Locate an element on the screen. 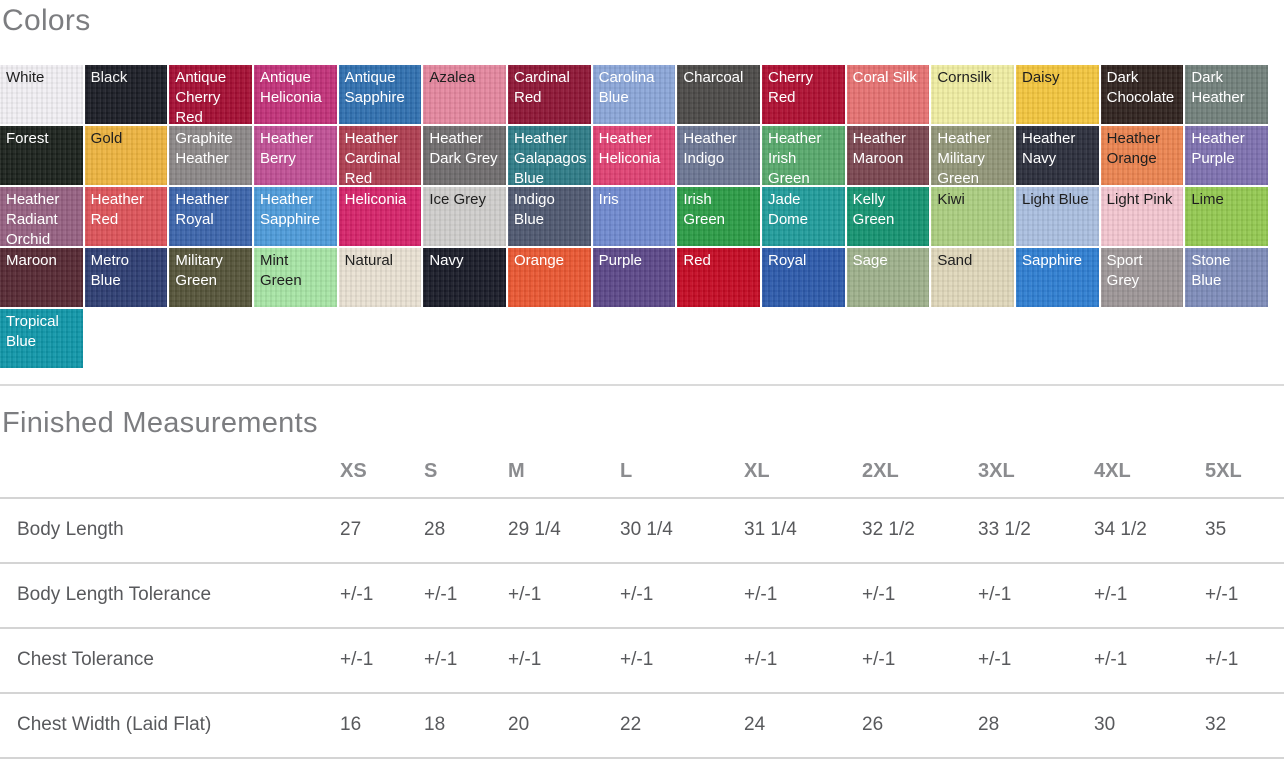  size-header: M is located at coordinates (564, 474).